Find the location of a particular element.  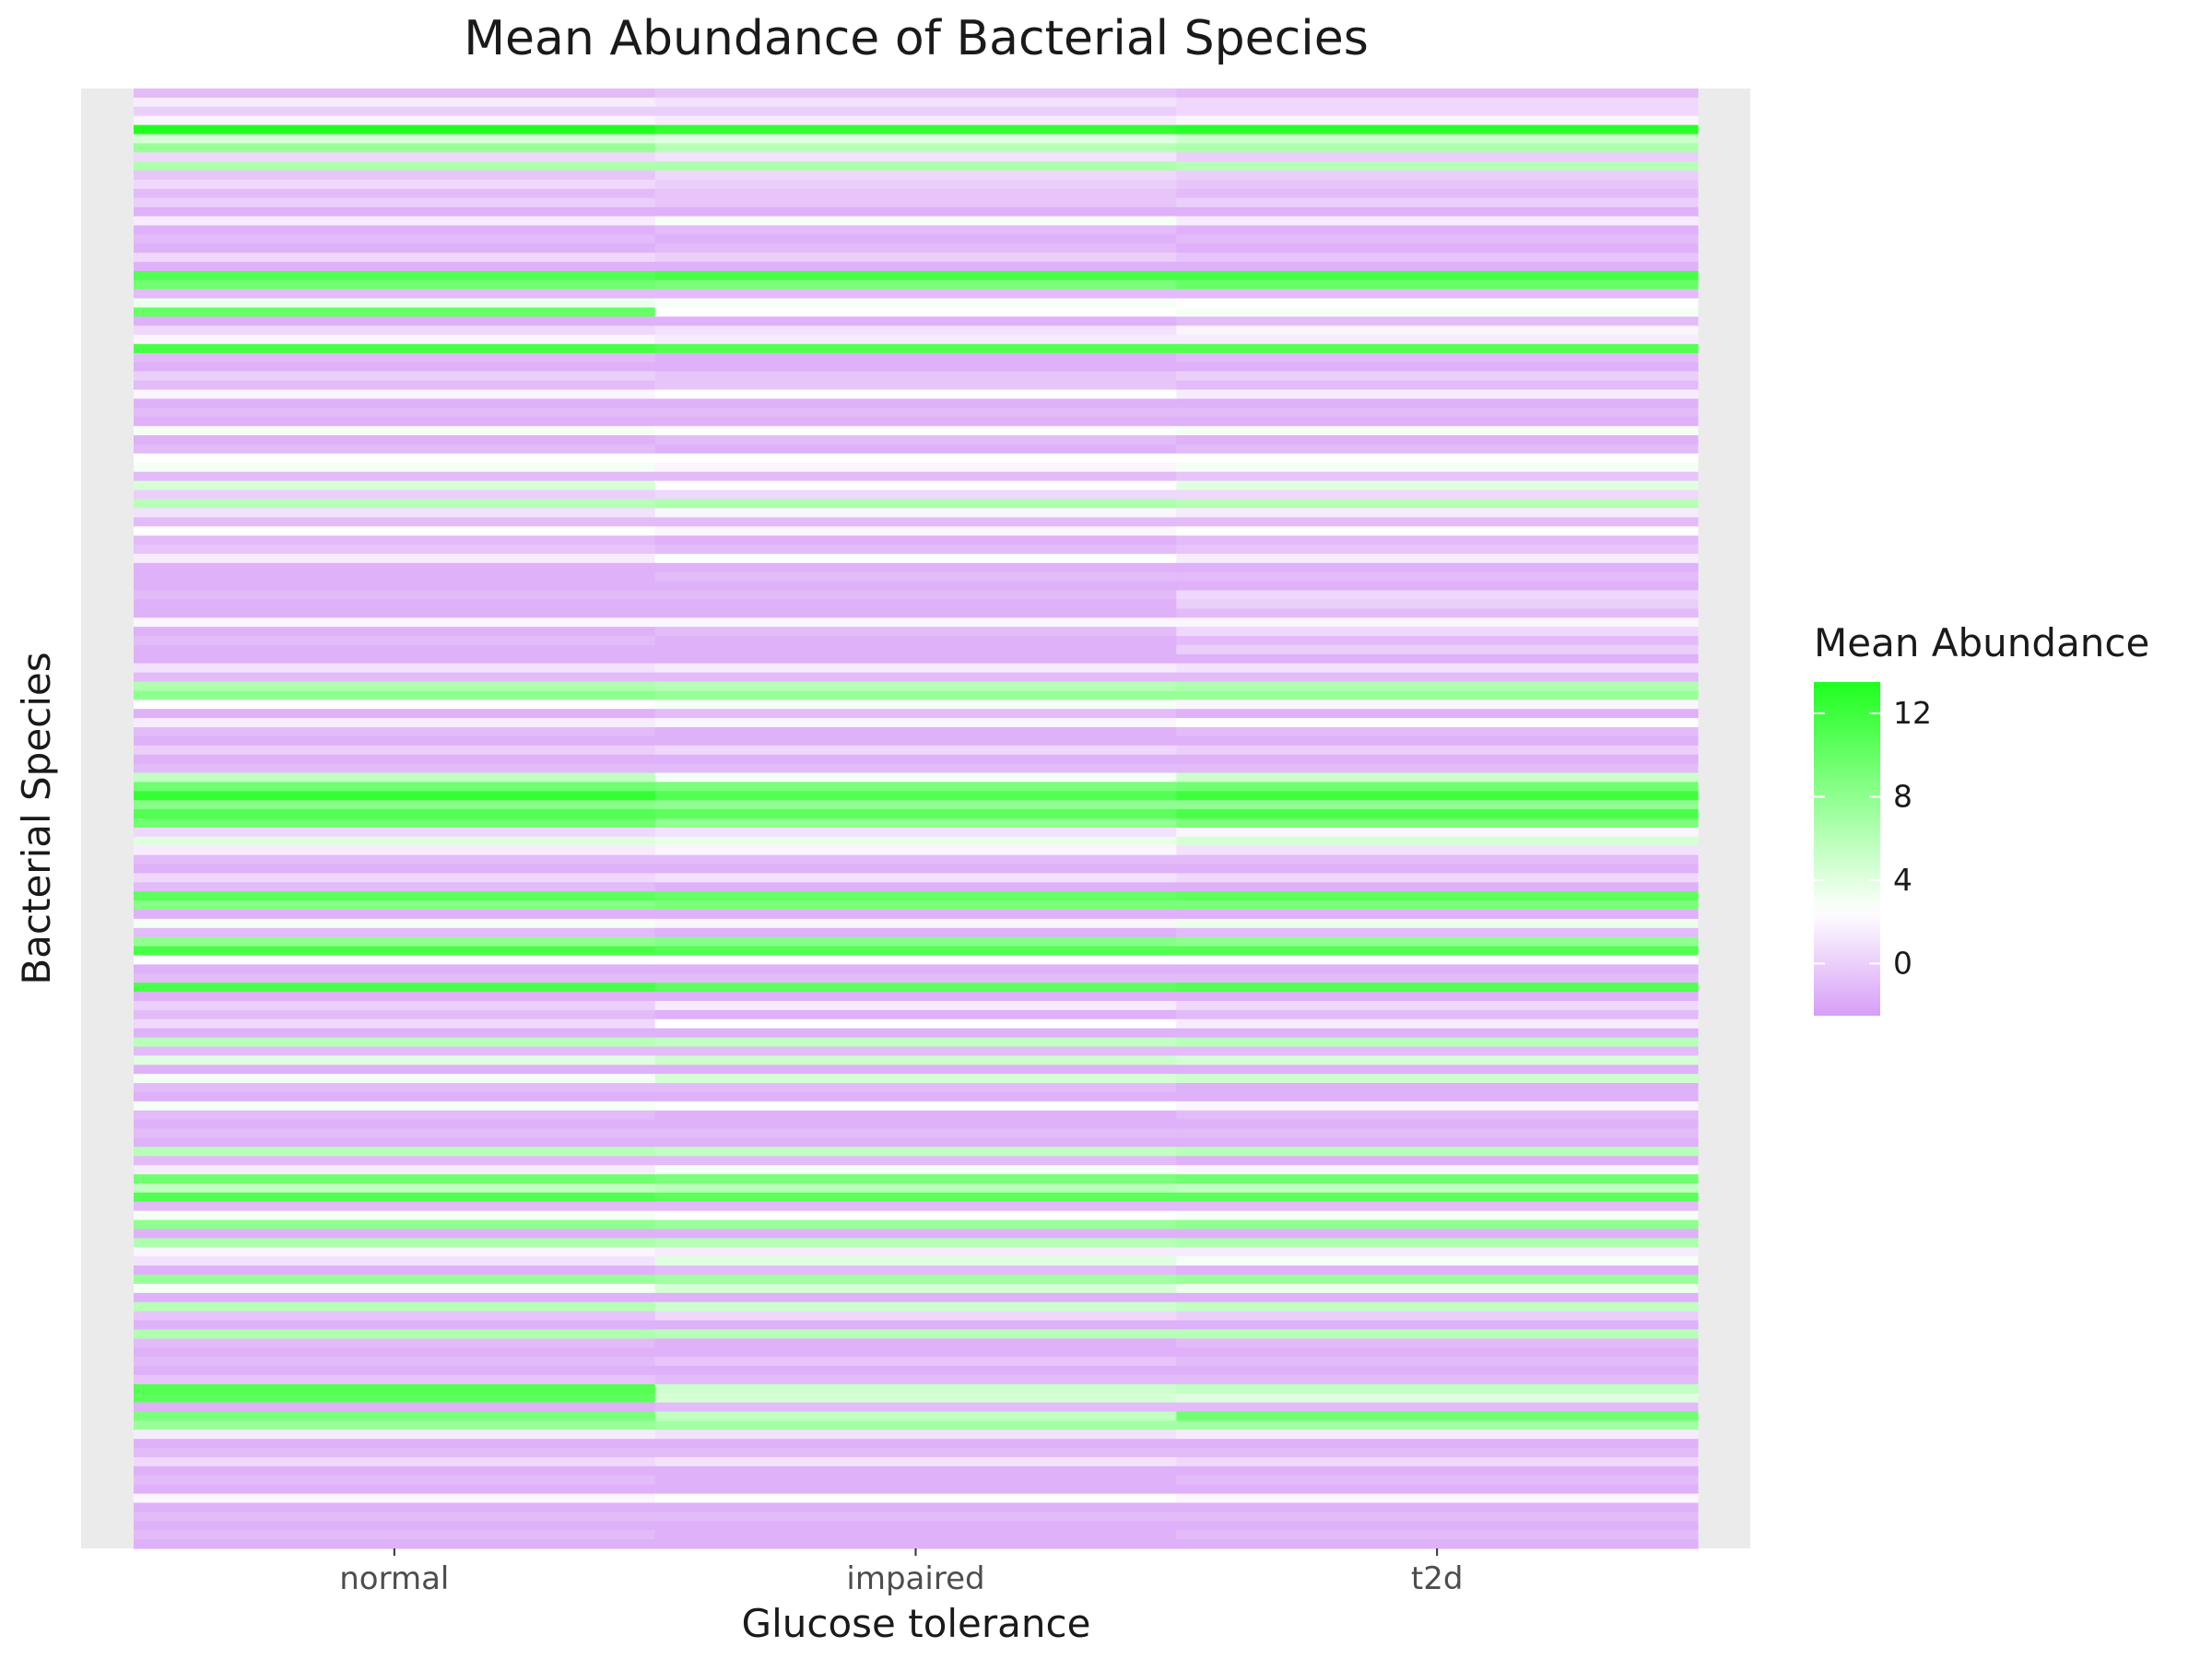

legend-tick-label: 12 is located at coordinates (1912, 713).